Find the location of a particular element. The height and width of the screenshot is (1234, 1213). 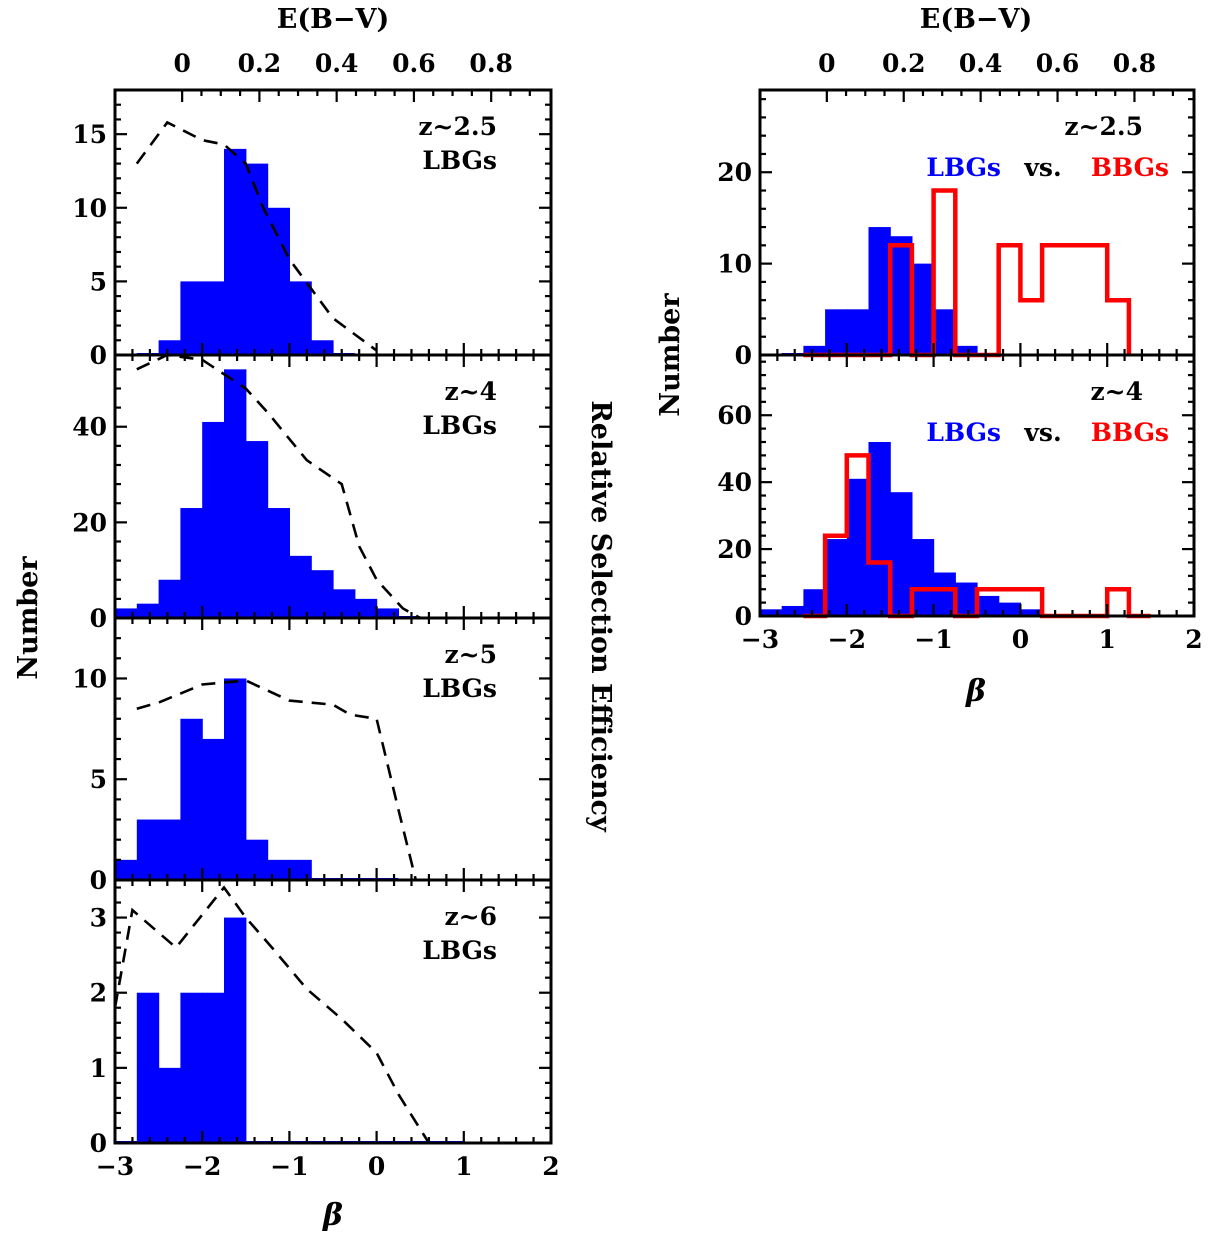

left_z25-efficiency-curve is located at coordinates (256, 236).